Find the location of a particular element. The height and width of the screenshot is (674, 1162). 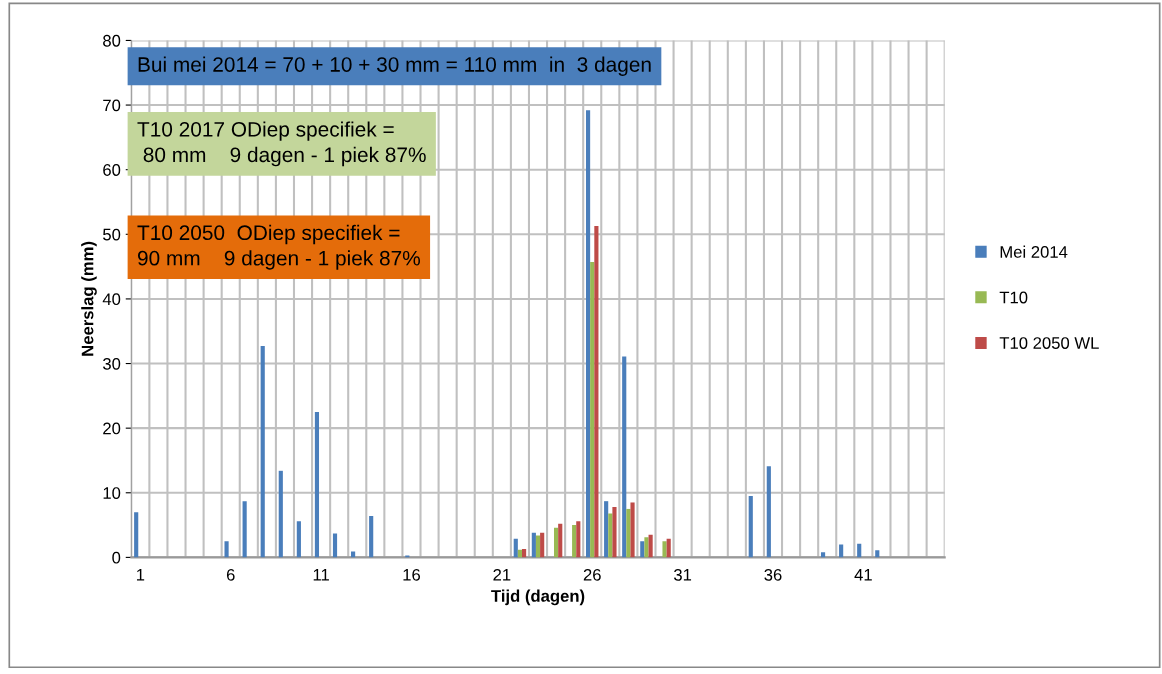

legend-label: Mei 2014 is located at coordinates (1034, 251).